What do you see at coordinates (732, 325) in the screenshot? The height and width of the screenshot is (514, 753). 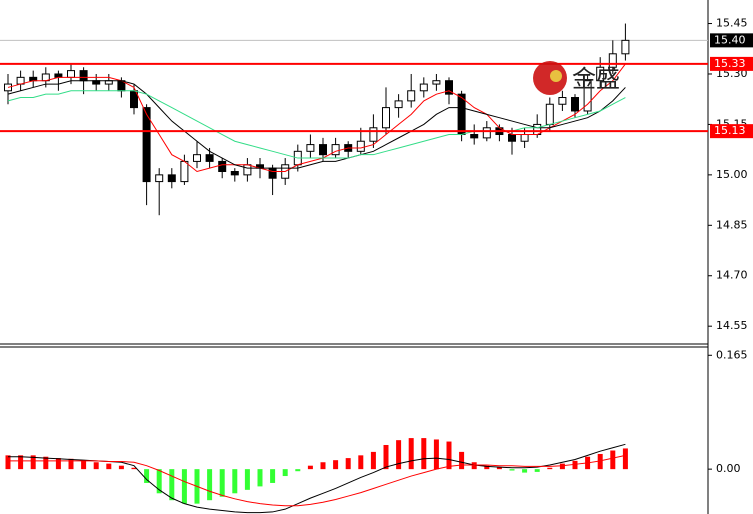 I see `y-tick-label: 14.55` at bounding box center [732, 325].